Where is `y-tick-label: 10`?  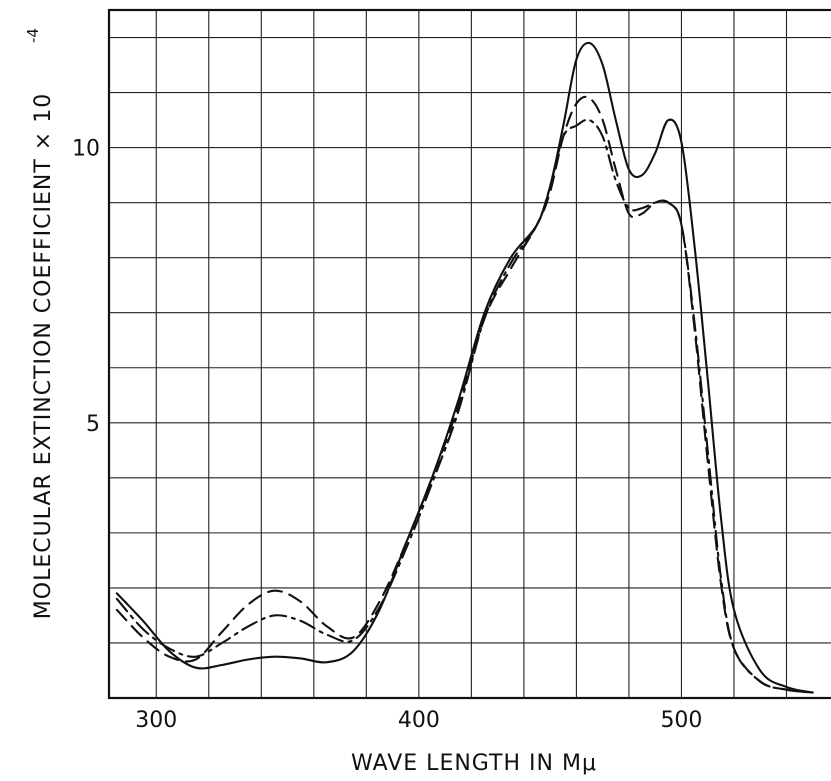
y-tick-label: 10 is located at coordinates (86, 149).